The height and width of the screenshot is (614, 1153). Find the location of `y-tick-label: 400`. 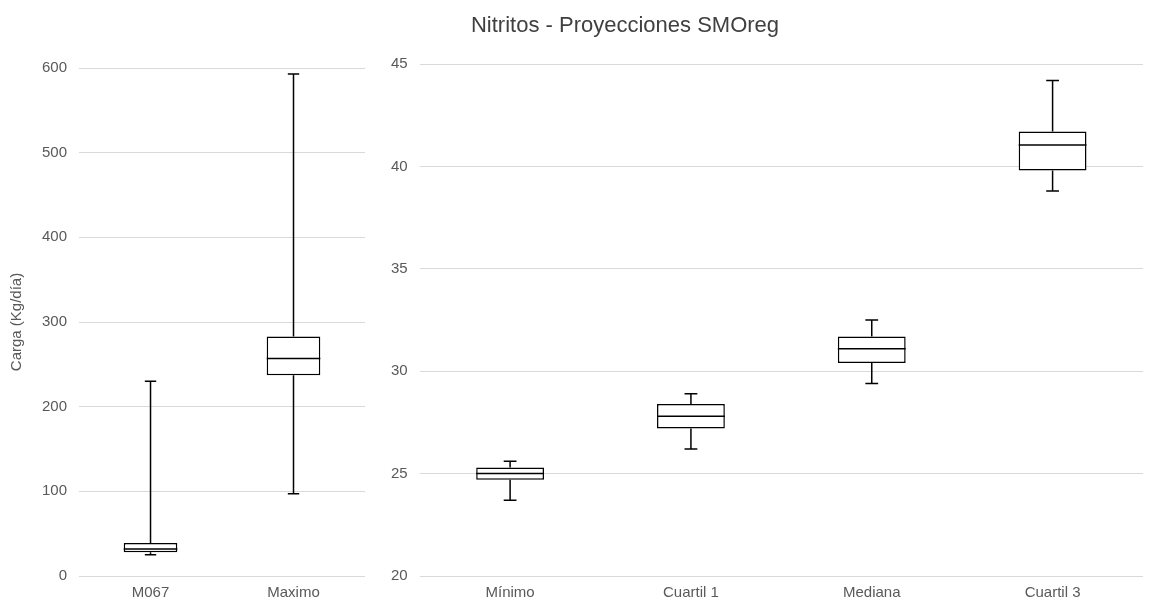

y-tick-label: 400 is located at coordinates (55, 236).